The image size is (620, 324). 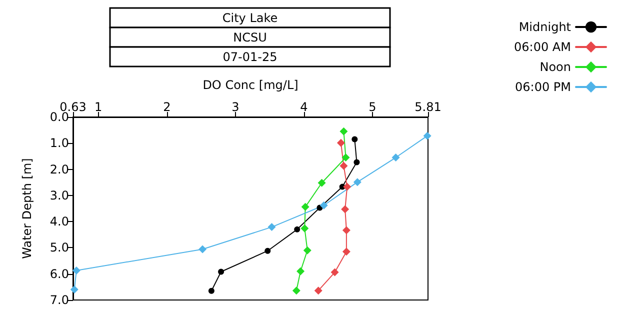 I want to click on x-axis-title: DO Conc [mg/L], so click(x=250, y=85).